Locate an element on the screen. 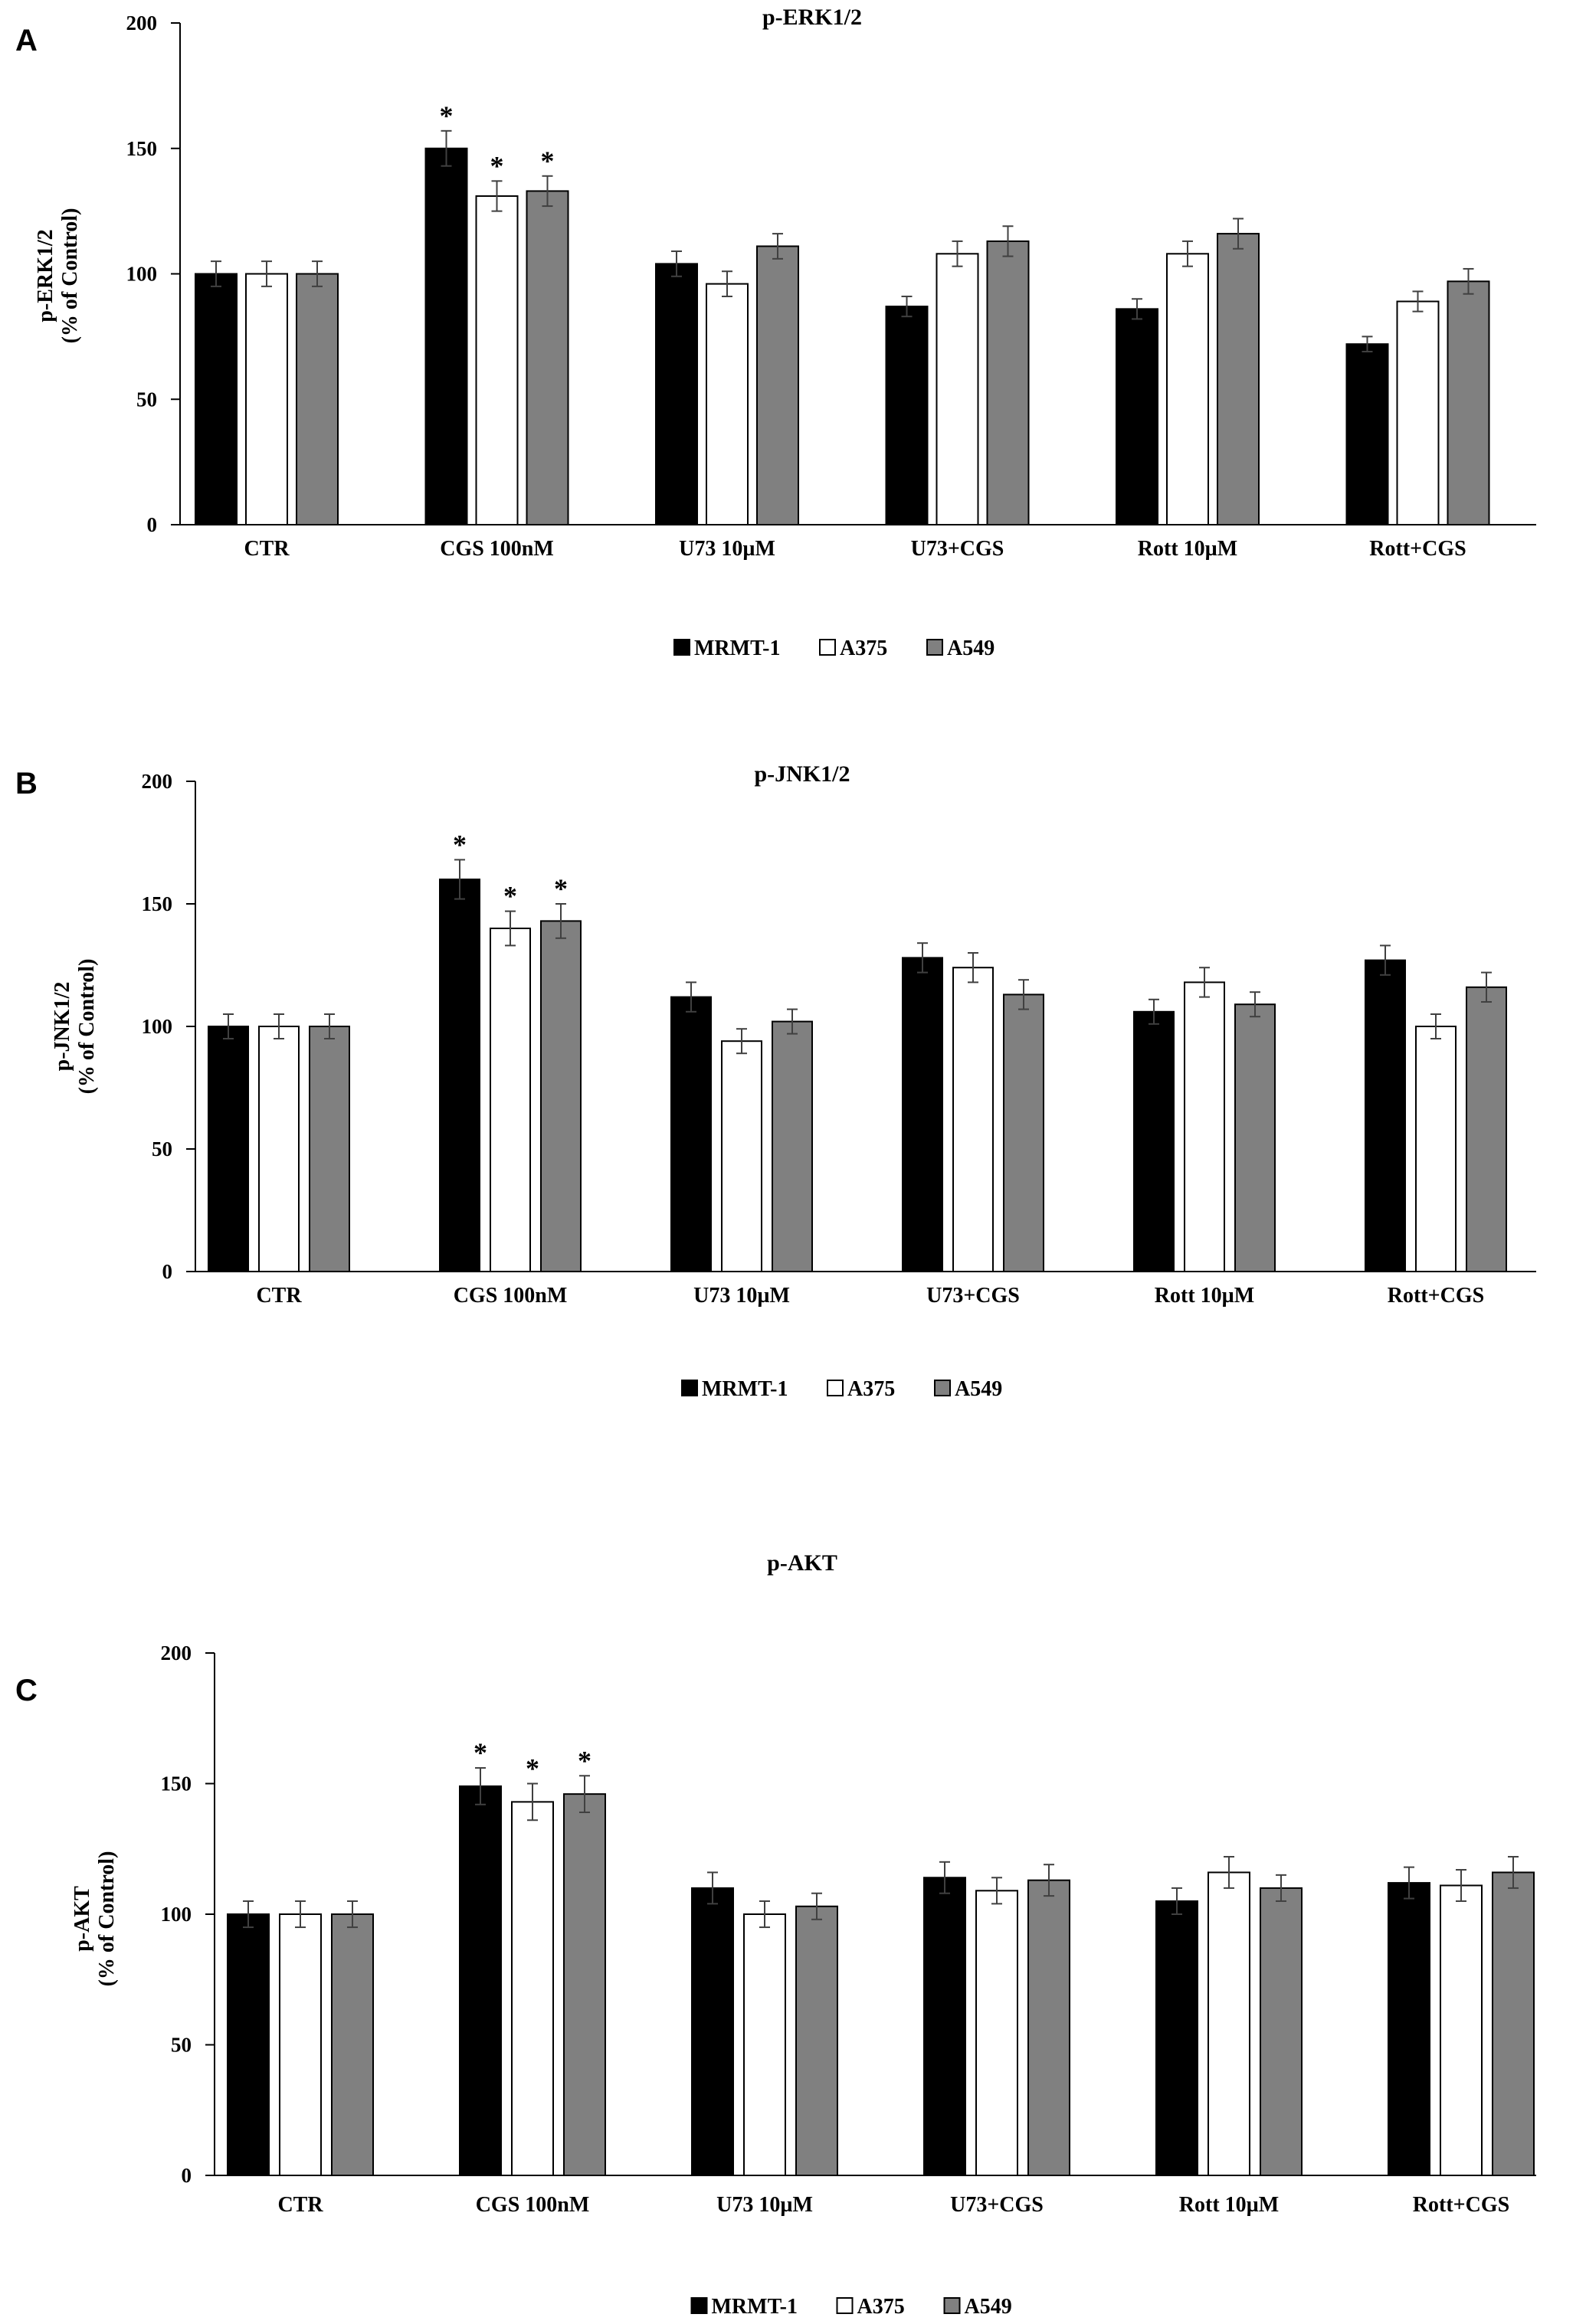 The image size is (1586, 2324). chart-title: p-JNK1/2 is located at coordinates (802, 774).